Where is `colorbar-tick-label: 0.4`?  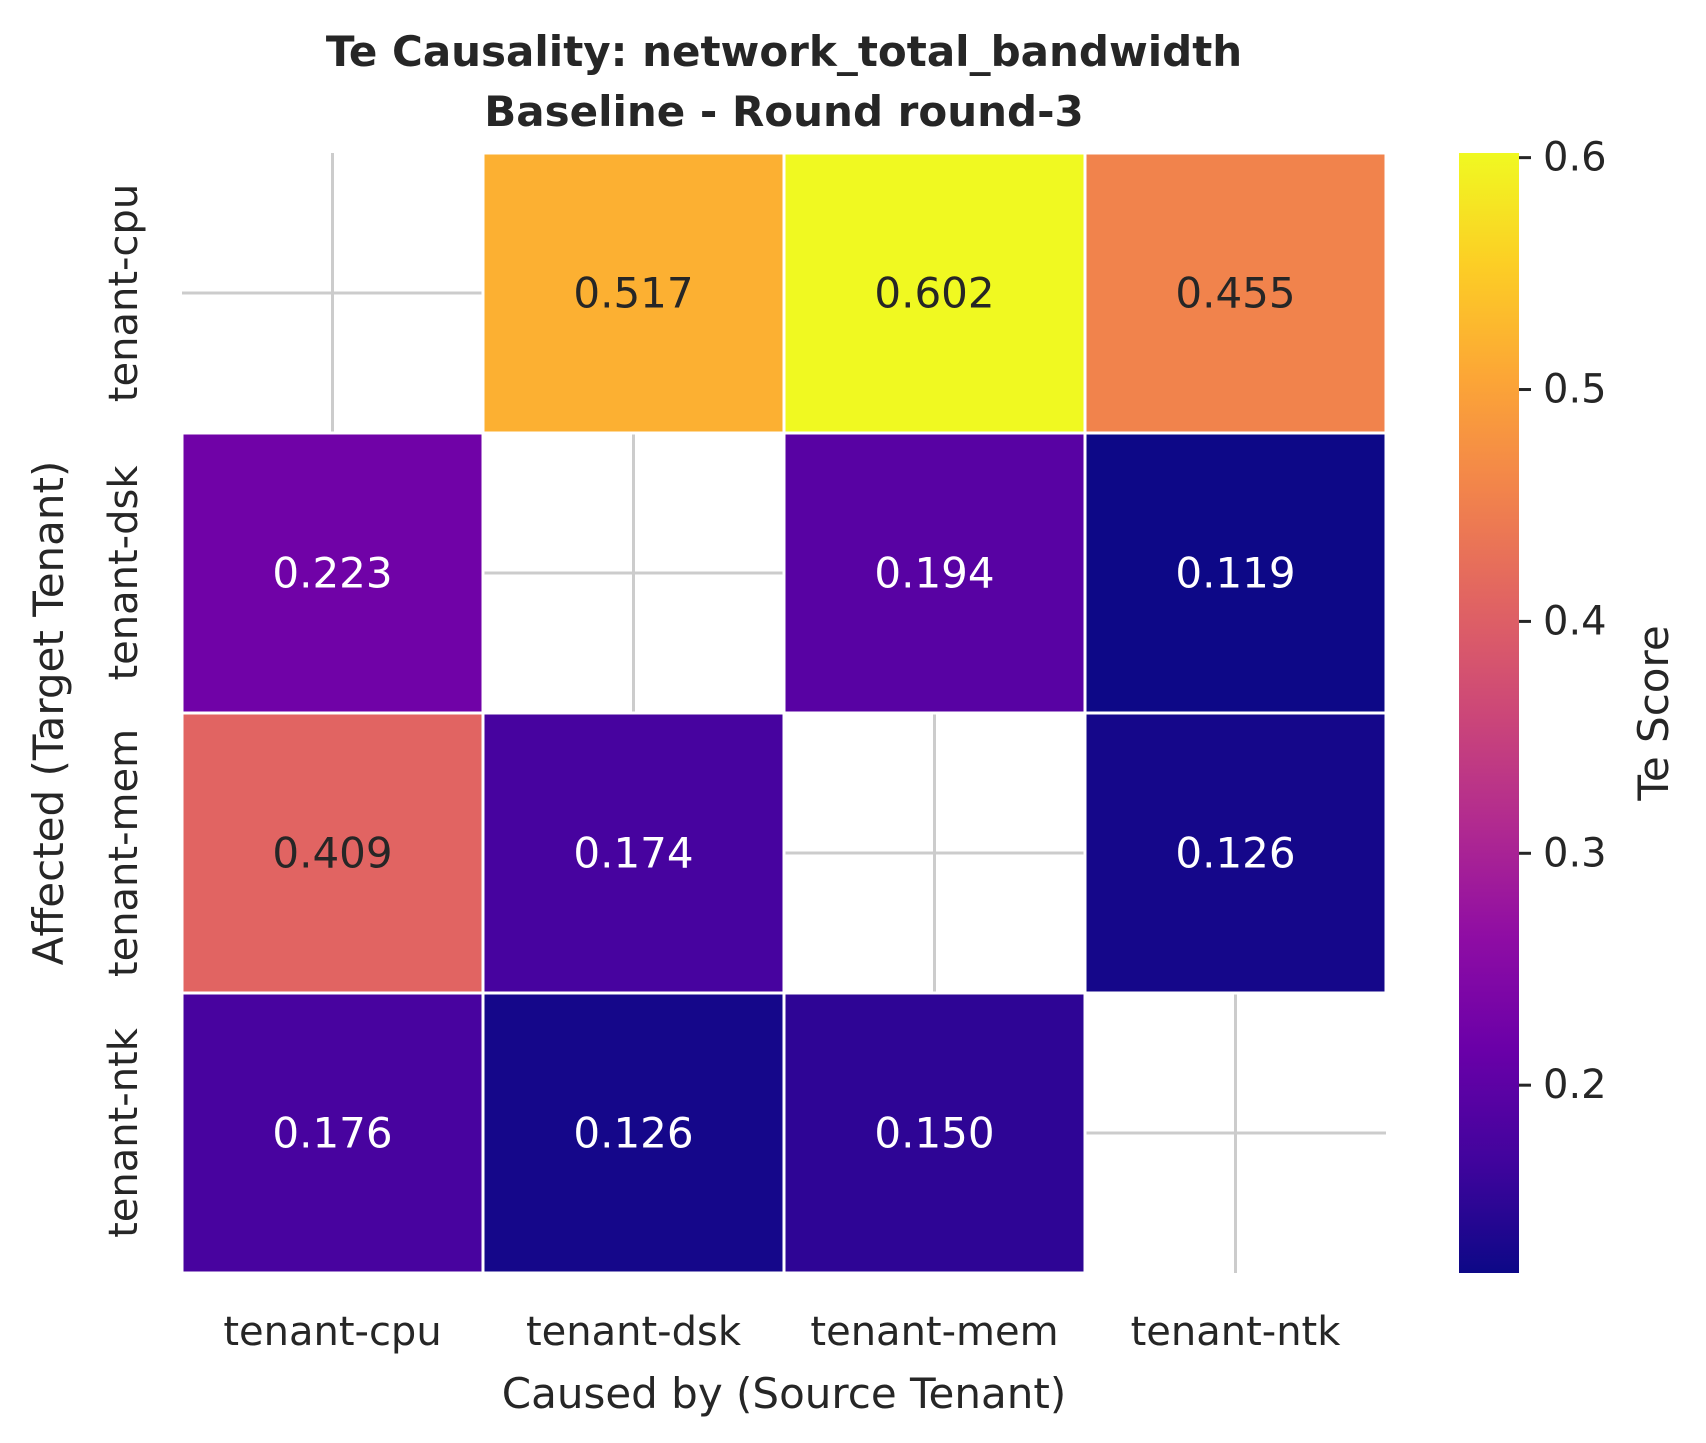 colorbar-tick-label: 0.4 is located at coordinates (1575, 621).